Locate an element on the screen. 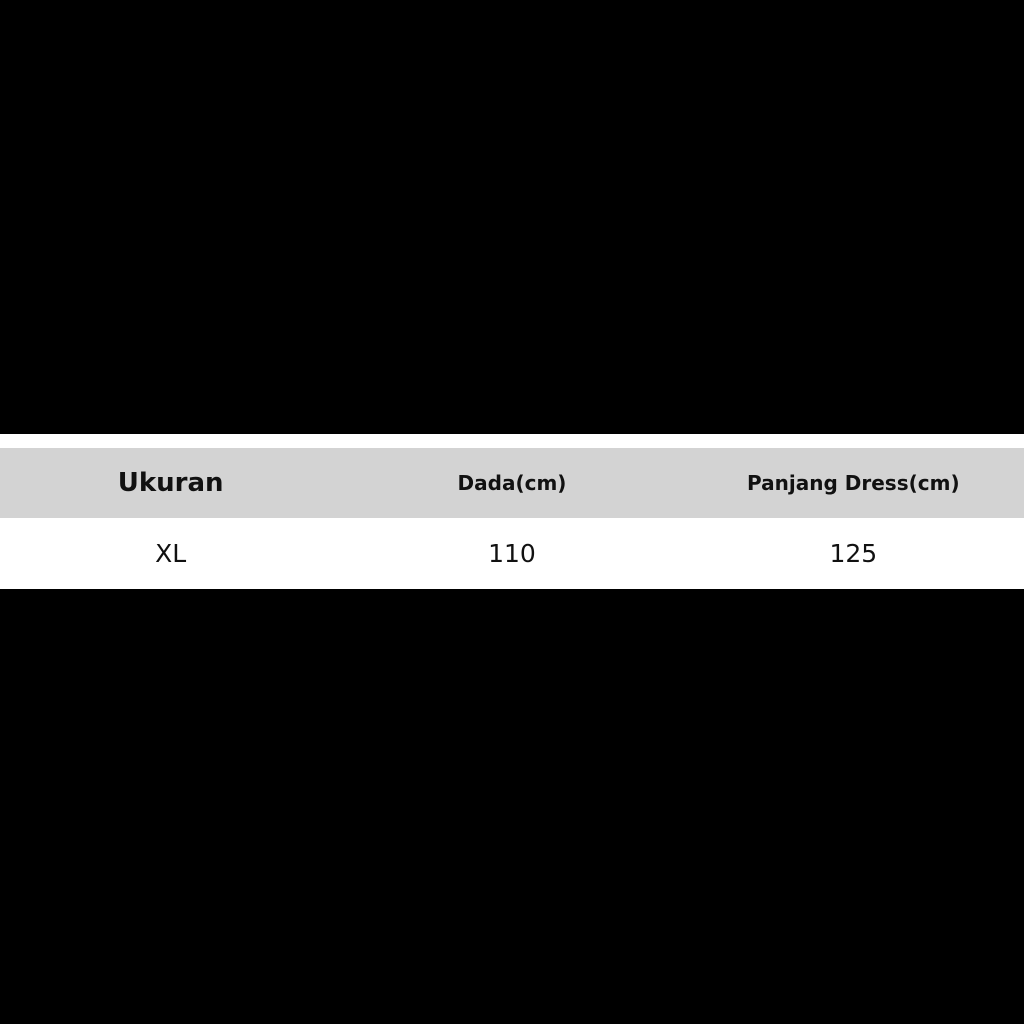 The width and height of the screenshot is (1024, 1024). header-chest: Dada(cm) is located at coordinates (512, 483).